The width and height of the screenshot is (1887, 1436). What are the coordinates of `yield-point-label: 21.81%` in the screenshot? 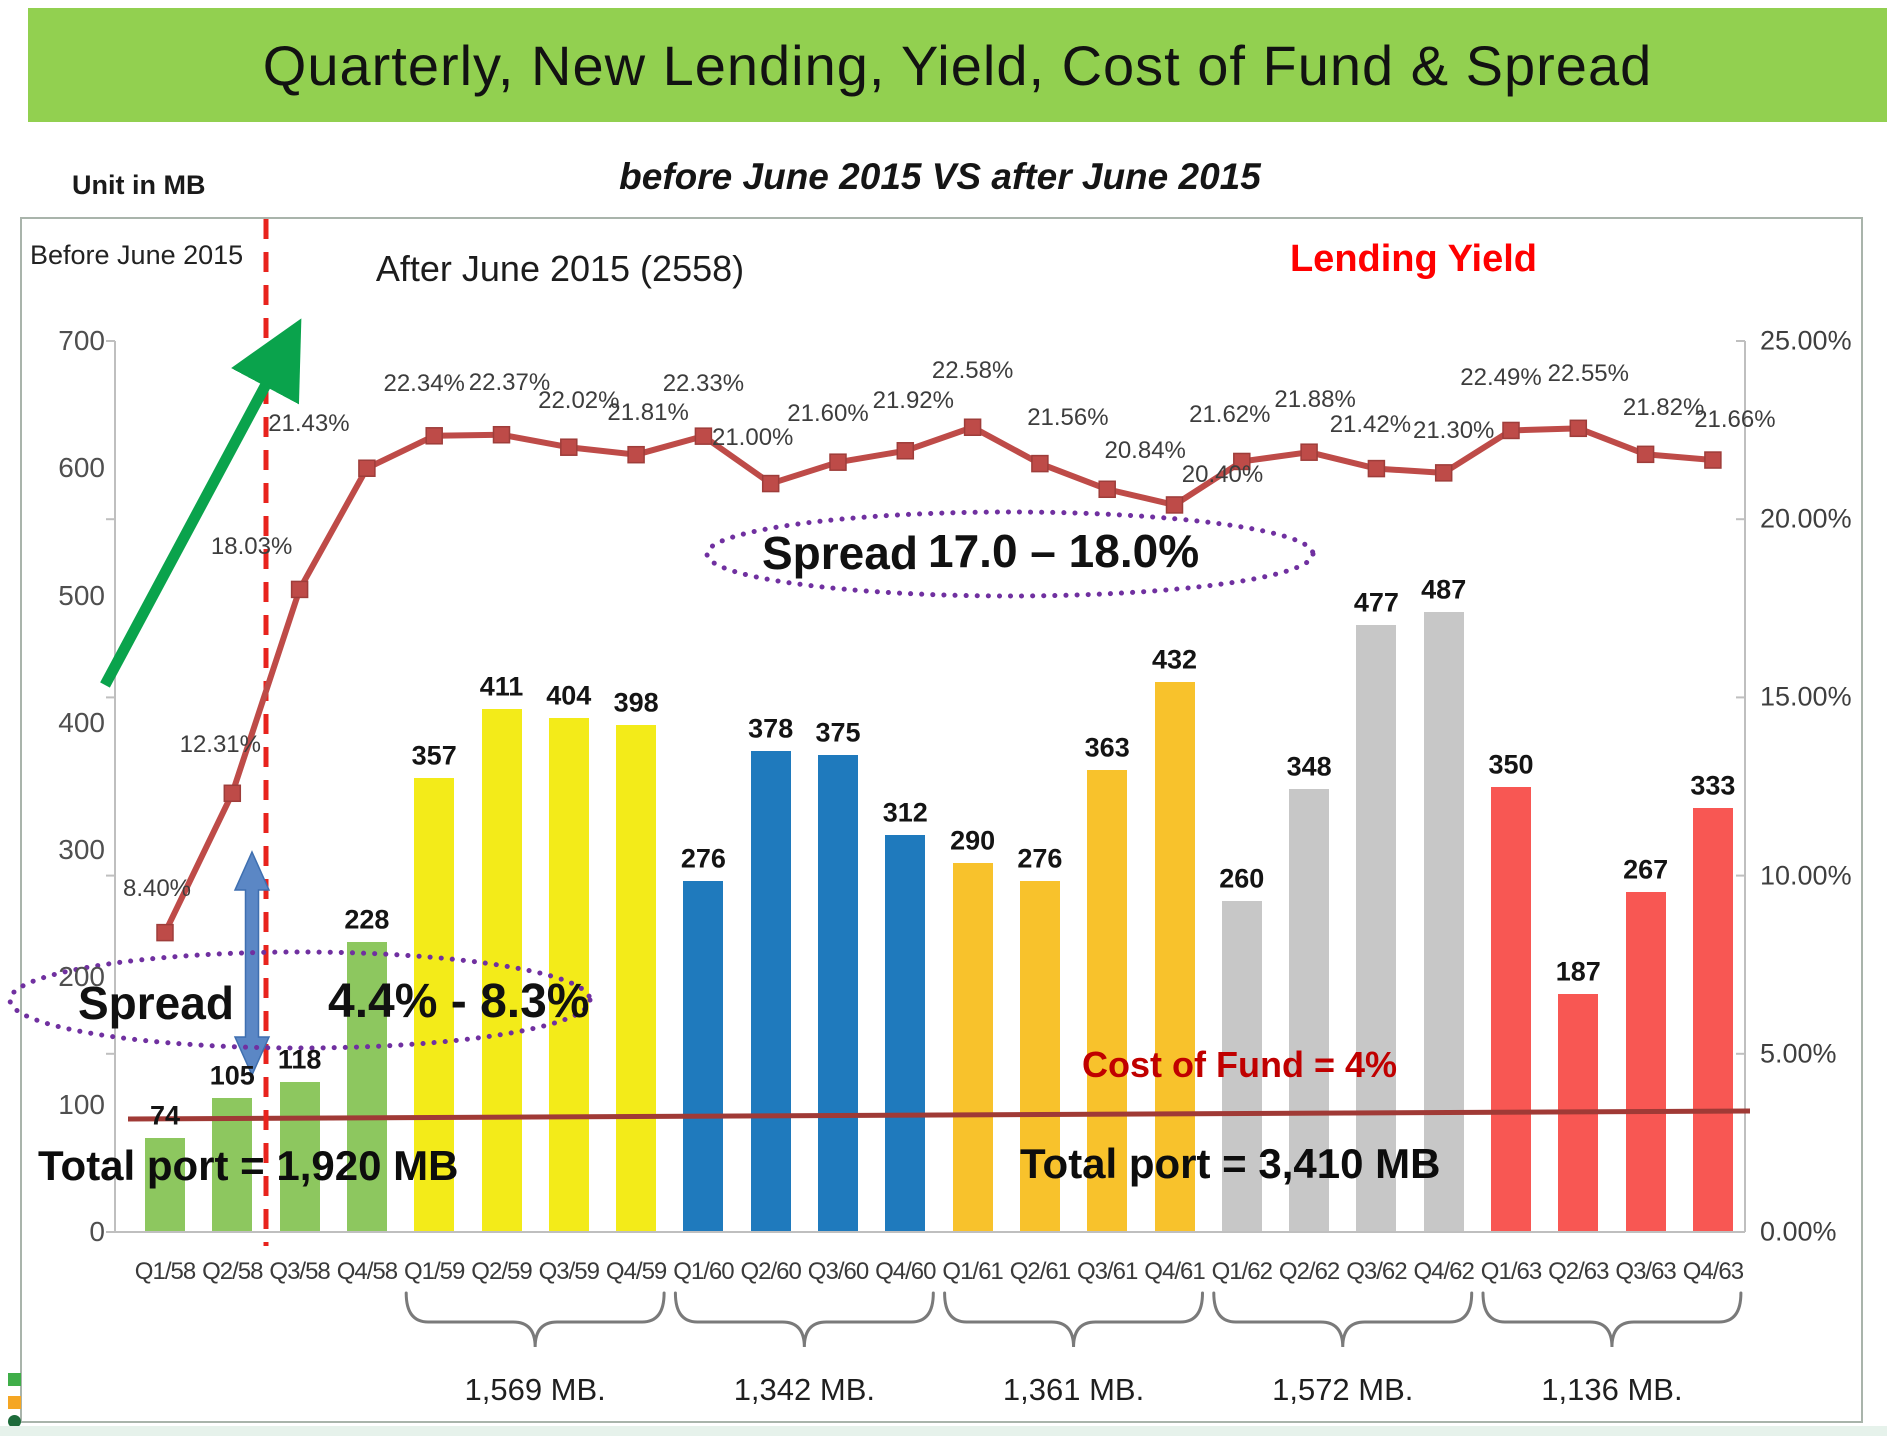 It's located at (648, 412).